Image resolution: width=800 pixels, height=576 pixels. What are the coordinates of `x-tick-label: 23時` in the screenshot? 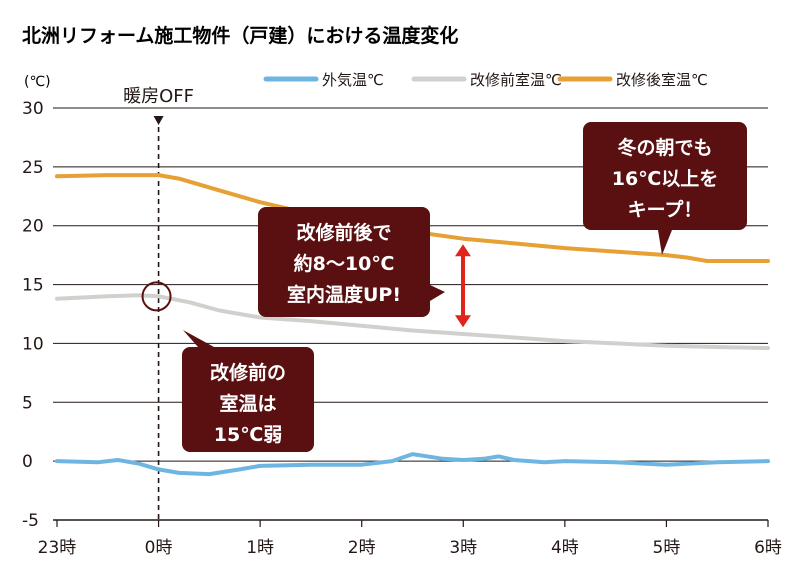 It's located at (57, 548).